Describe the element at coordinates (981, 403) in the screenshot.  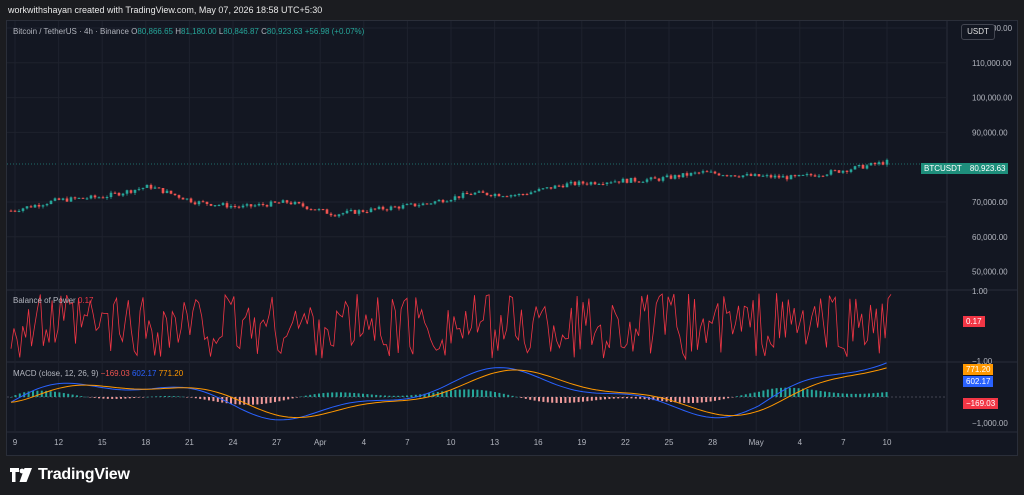
I see `macd-hist-tag: −169.03` at that location.